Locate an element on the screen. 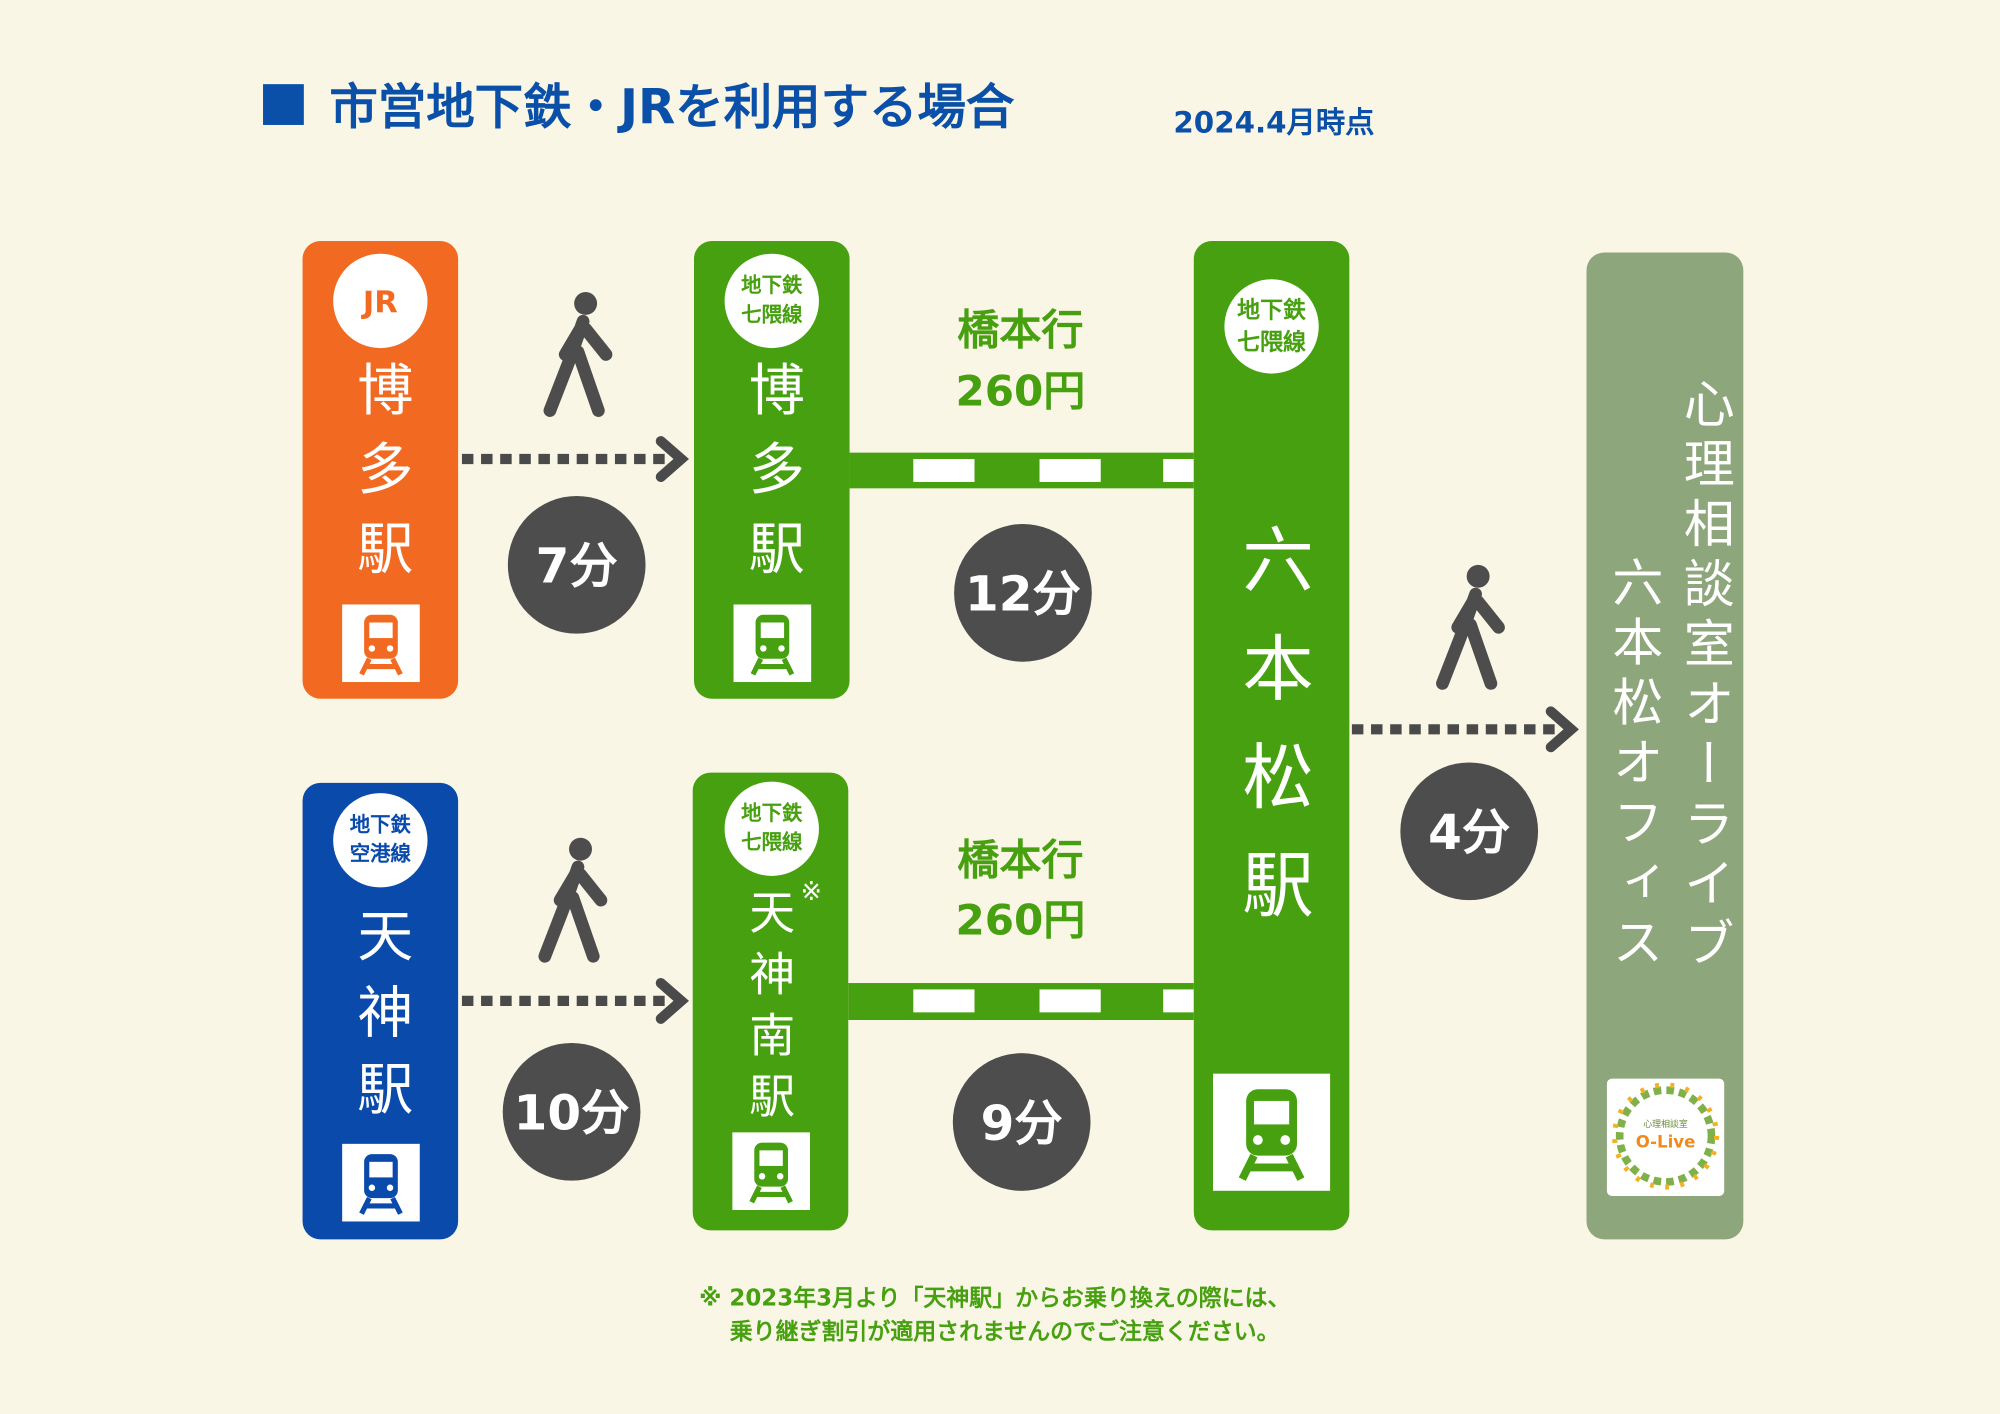  walk-time: 10分 is located at coordinates (572, 1114).